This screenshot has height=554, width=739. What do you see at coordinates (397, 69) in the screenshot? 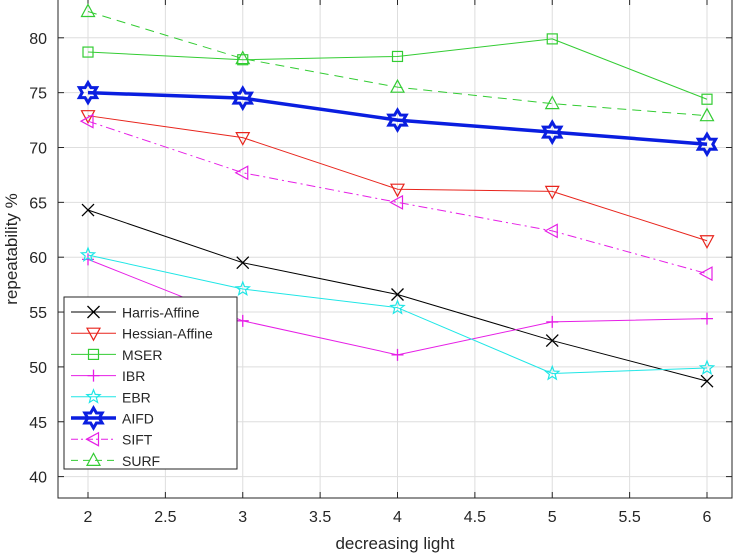
I see `mser-line` at bounding box center [397, 69].